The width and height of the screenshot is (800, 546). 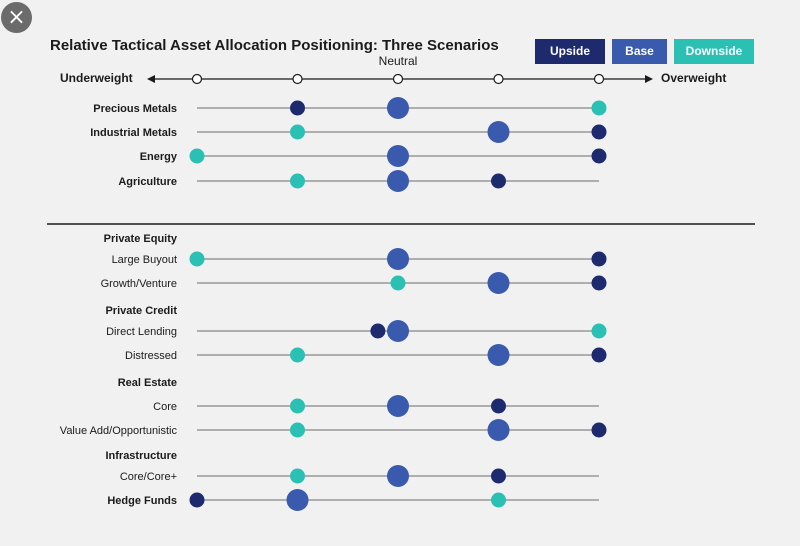 What do you see at coordinates (141, 456) in the screenshot?
I see `row-label-13: Infrastructure` at bounding box center [141, 456].